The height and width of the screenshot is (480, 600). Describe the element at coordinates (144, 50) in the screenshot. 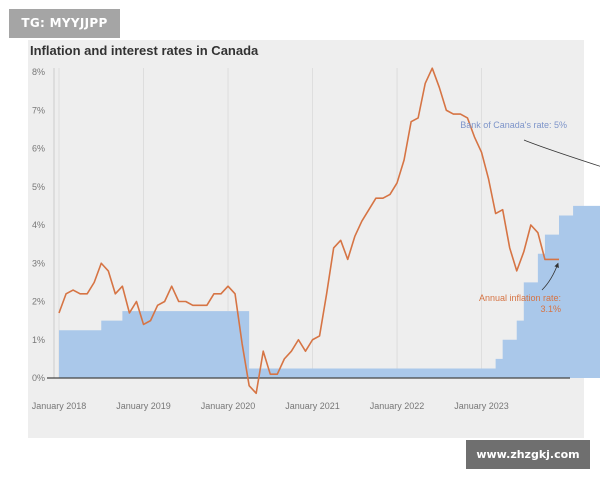

I see `chart-title: Inflation and interest rates in Canada` at that location.